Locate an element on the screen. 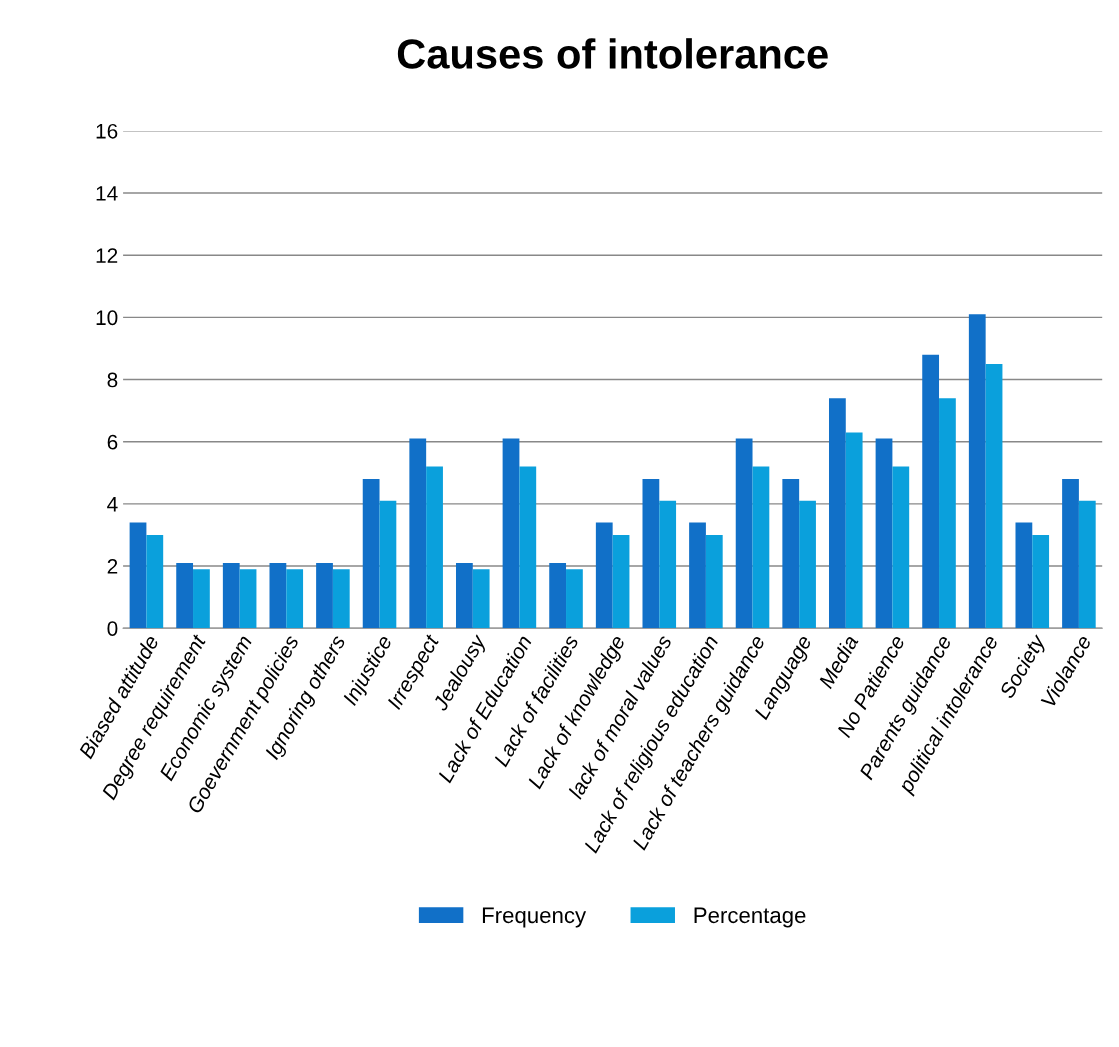  legend-label: Frequency is located at coordinates (534, 917).